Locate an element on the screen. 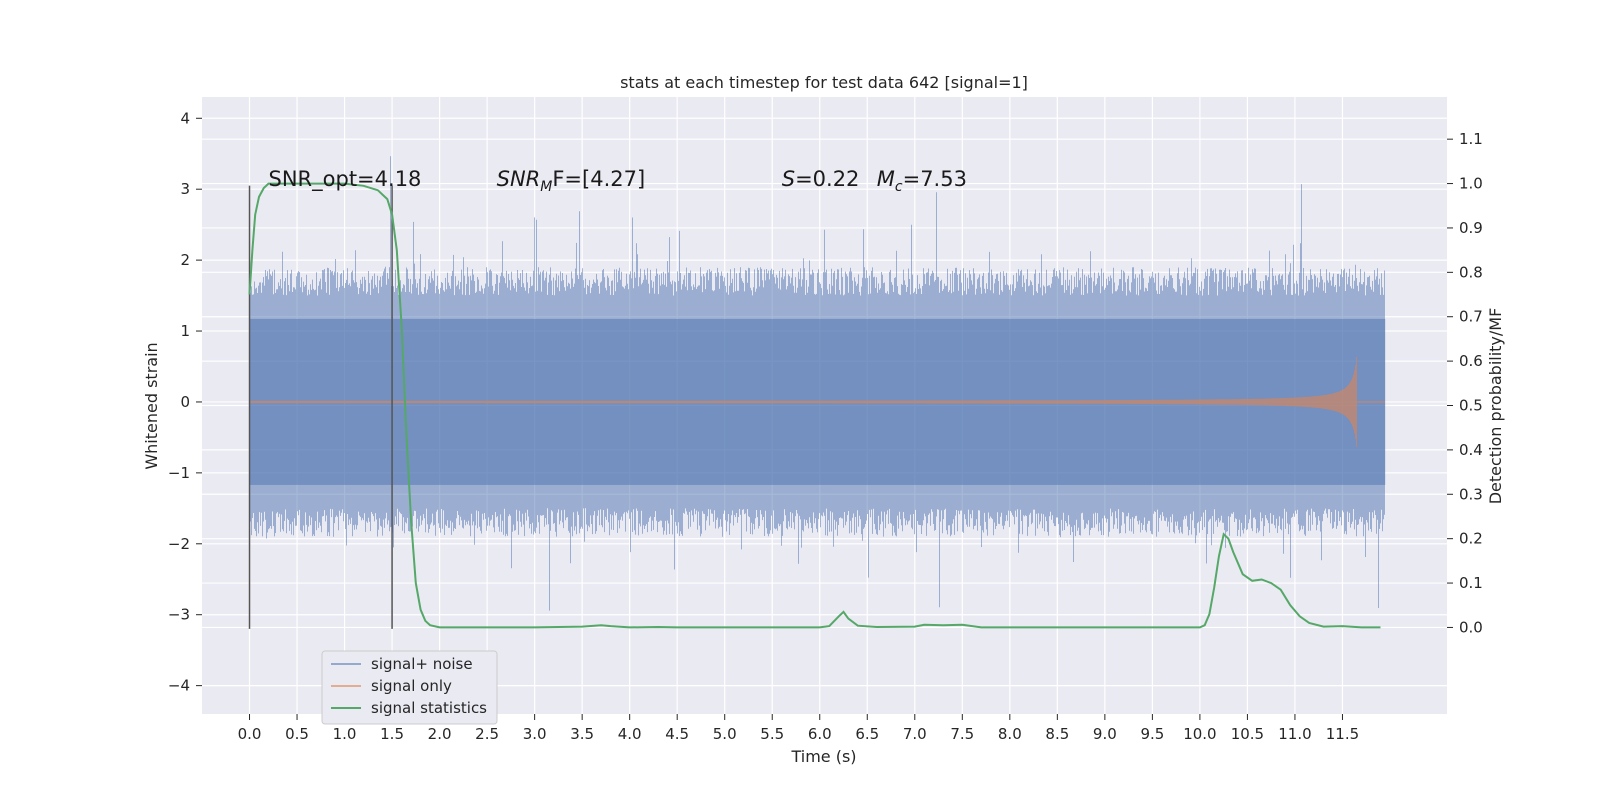 This screenshot has width=1600, height=800. x-tick-label: 10.5 is located at coordinates (1247, 734).